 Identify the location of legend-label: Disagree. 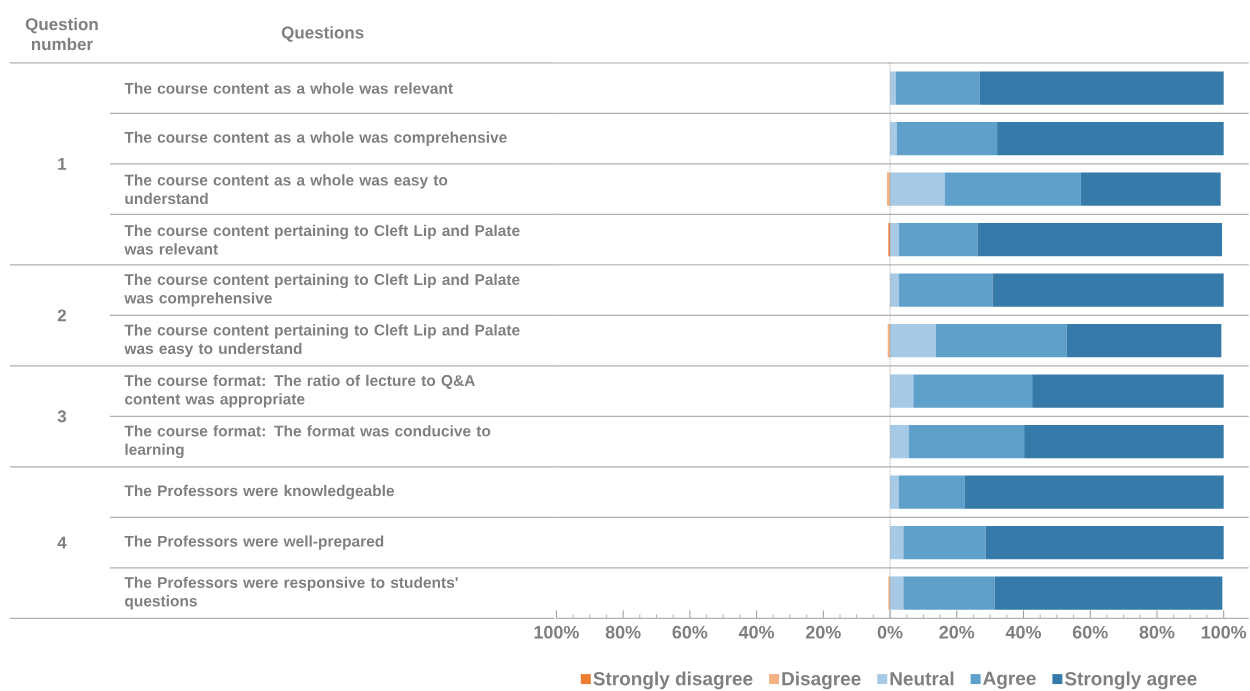
(821, 680).